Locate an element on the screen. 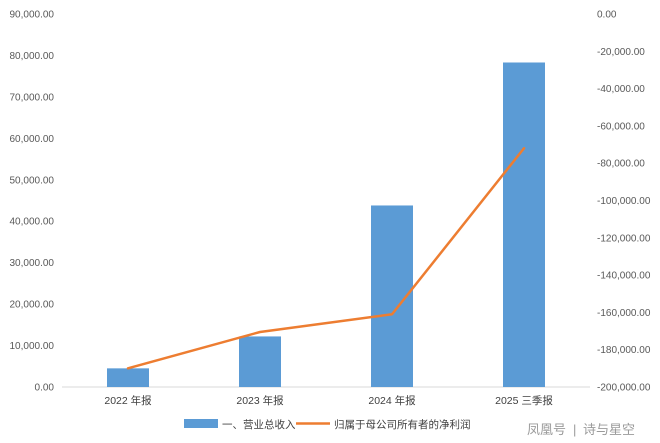 Image resolution: width=660 pixels, height=443 pixels. watermark-brand: 凤凰号 is located at coordinates (546, 429).